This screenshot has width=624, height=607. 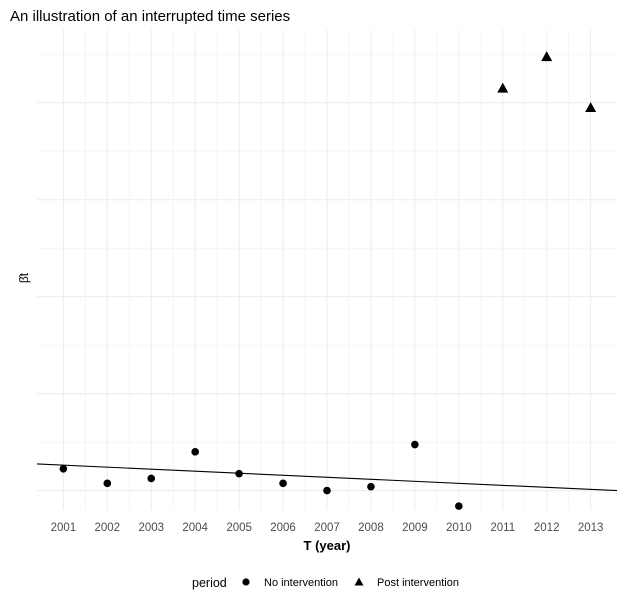 I want to click on trend-line, so click(x=327, y=477).